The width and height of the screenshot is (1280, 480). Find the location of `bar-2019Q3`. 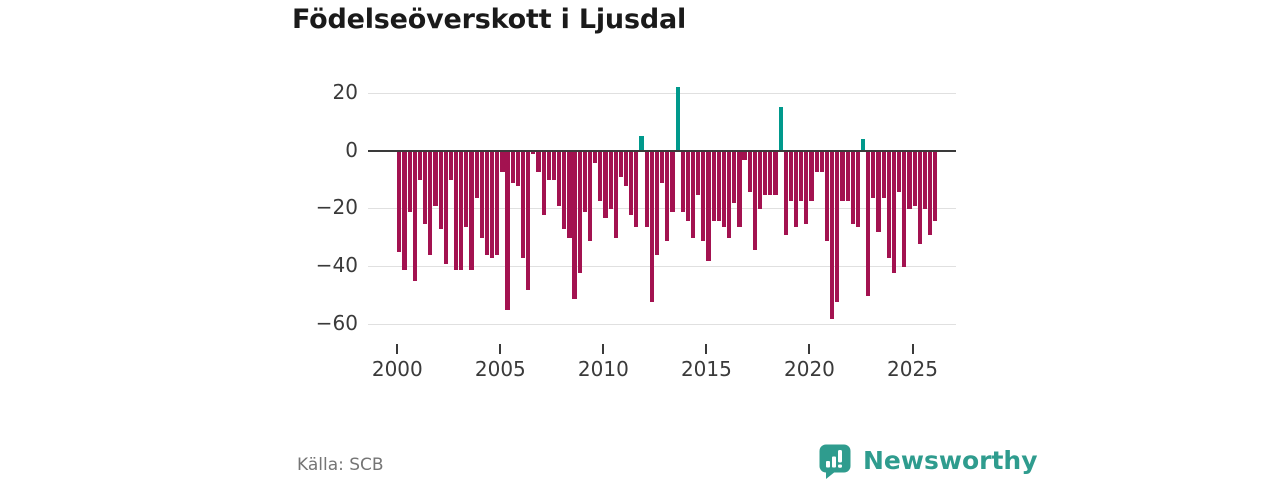

bar-2019Q3 is located at coordinates (801, 176).